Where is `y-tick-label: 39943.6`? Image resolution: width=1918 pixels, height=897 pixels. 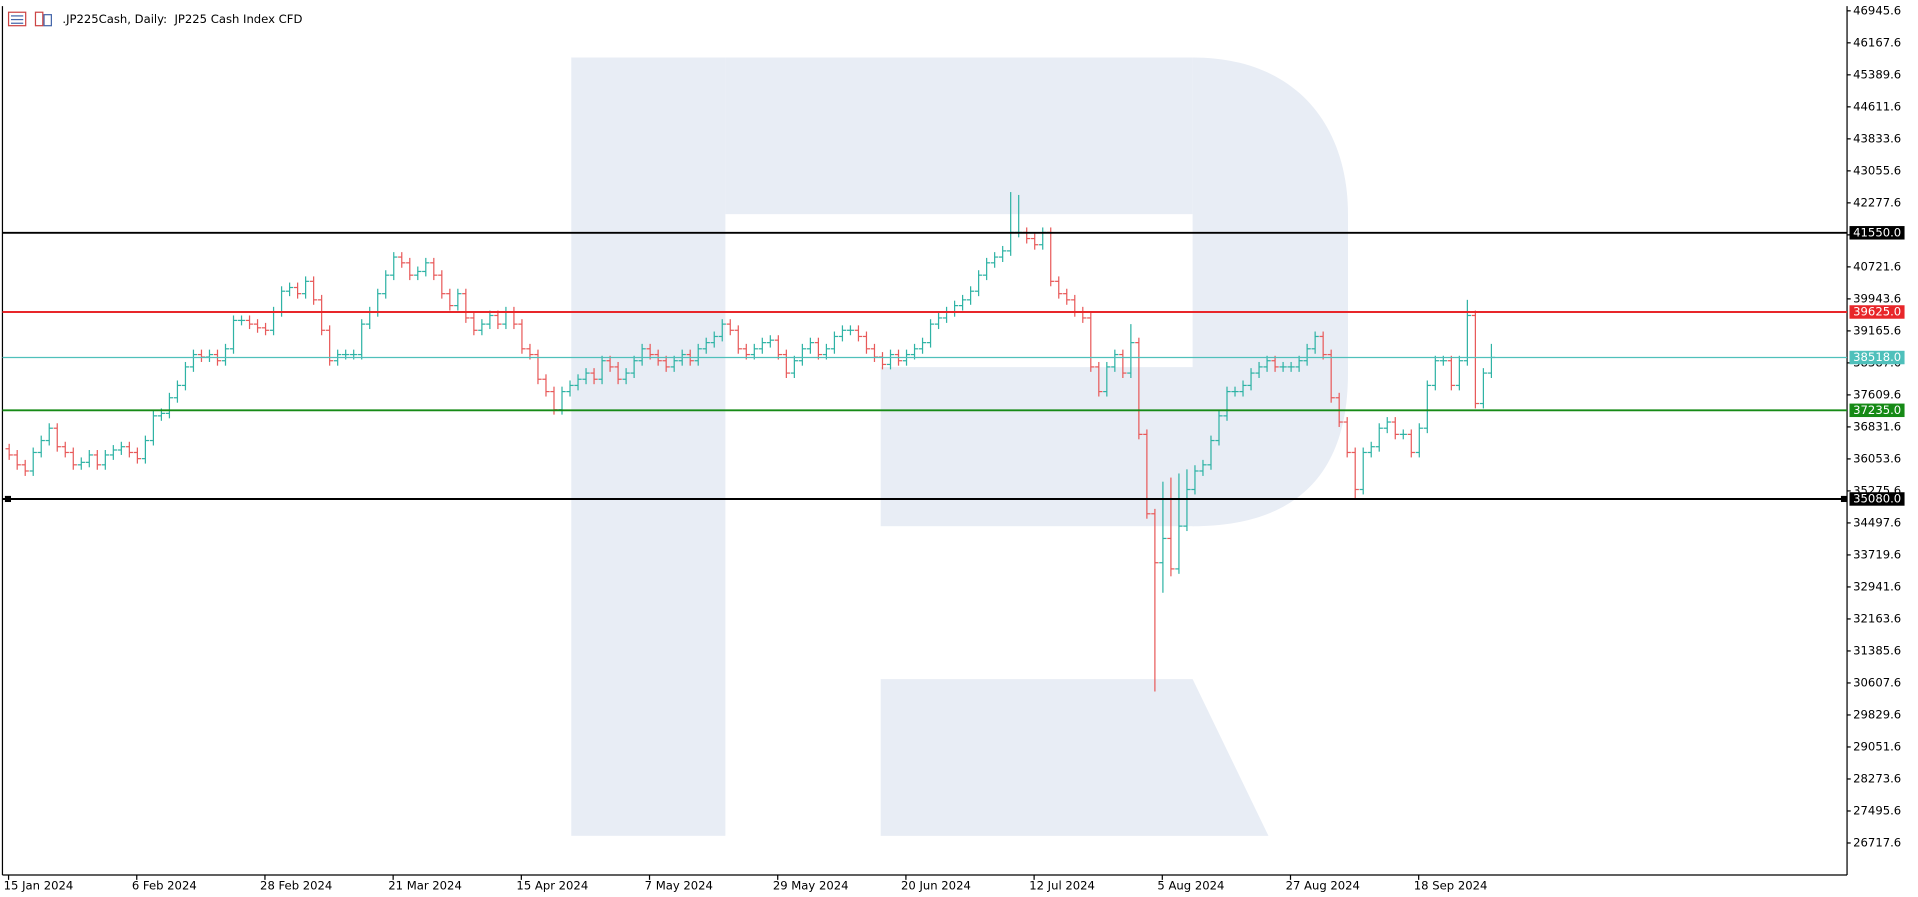
y-tick-label: 39943.6 is located at coordinates (1877, 298).